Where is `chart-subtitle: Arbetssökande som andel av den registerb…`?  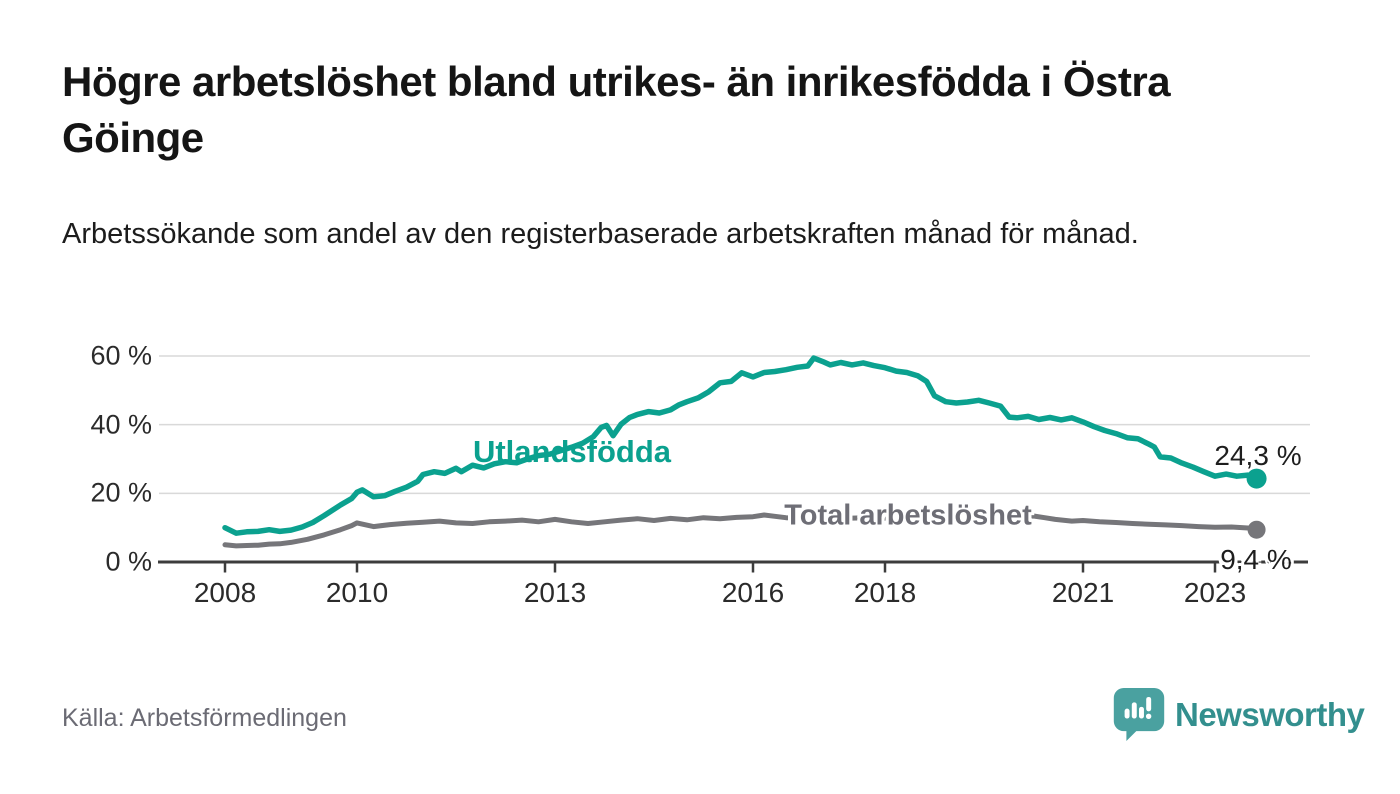 chart-subtitle: Arbetssökande som andel av den registerb… is located at coordinates (600, 234).